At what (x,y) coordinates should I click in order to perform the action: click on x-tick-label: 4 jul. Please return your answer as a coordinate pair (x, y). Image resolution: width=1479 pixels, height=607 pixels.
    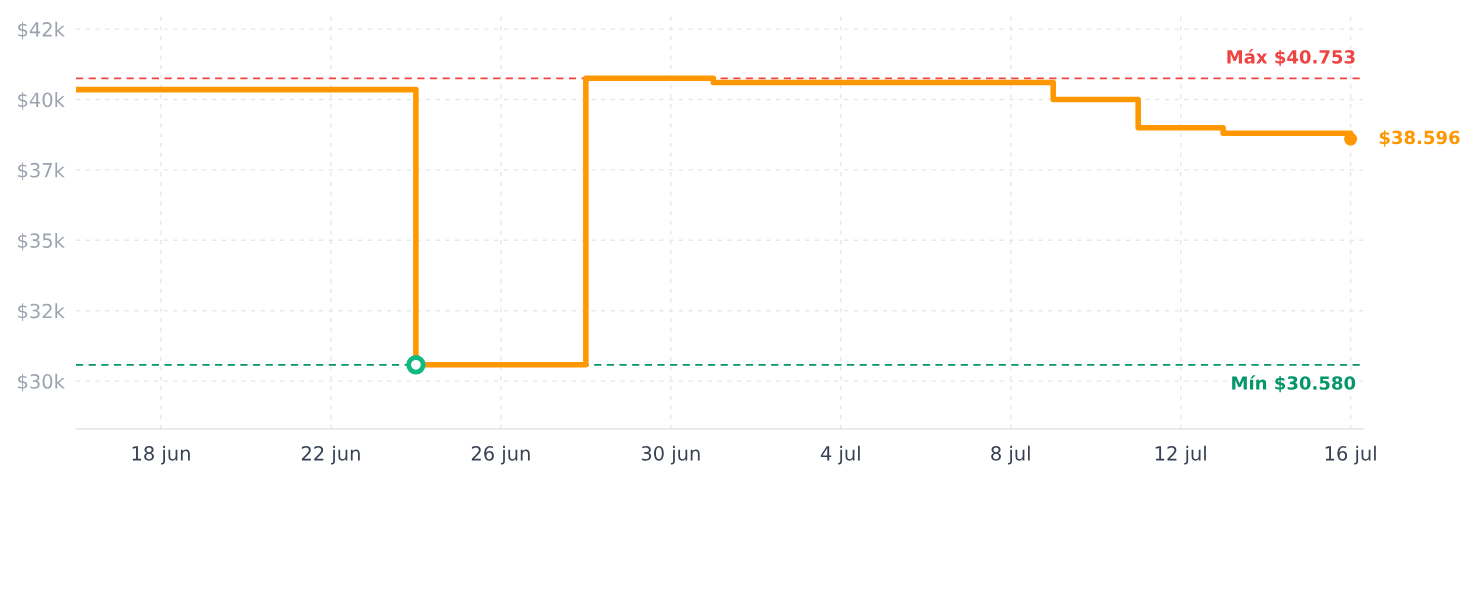
    Looking at the image, I should click on (840, 455).